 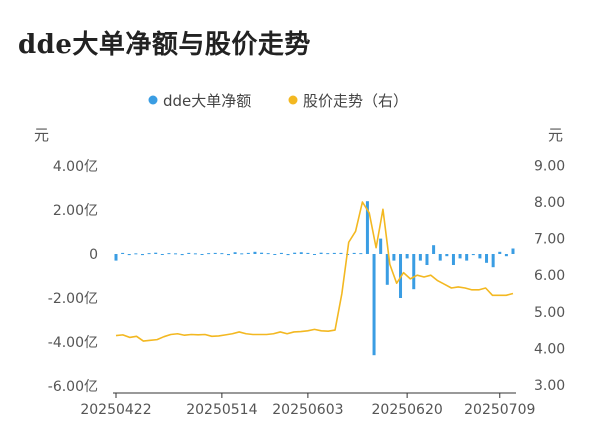 What do you see at coordinates (549, 240) in the screenshot?
I see `right-tick-label: 7.00` at bounding box center [549, 240].